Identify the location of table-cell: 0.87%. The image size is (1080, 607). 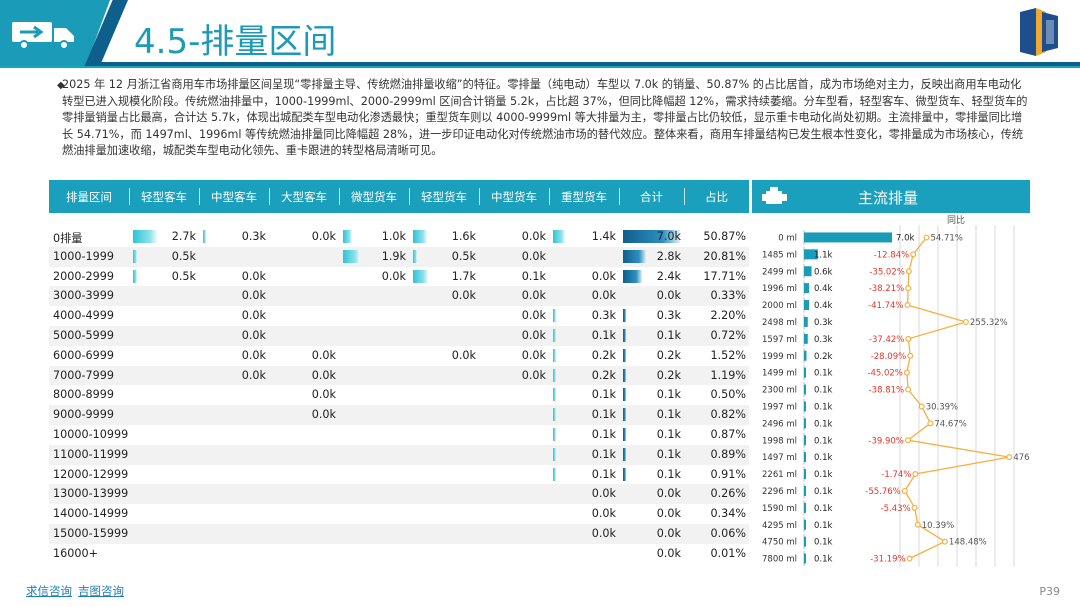
(716, 435).